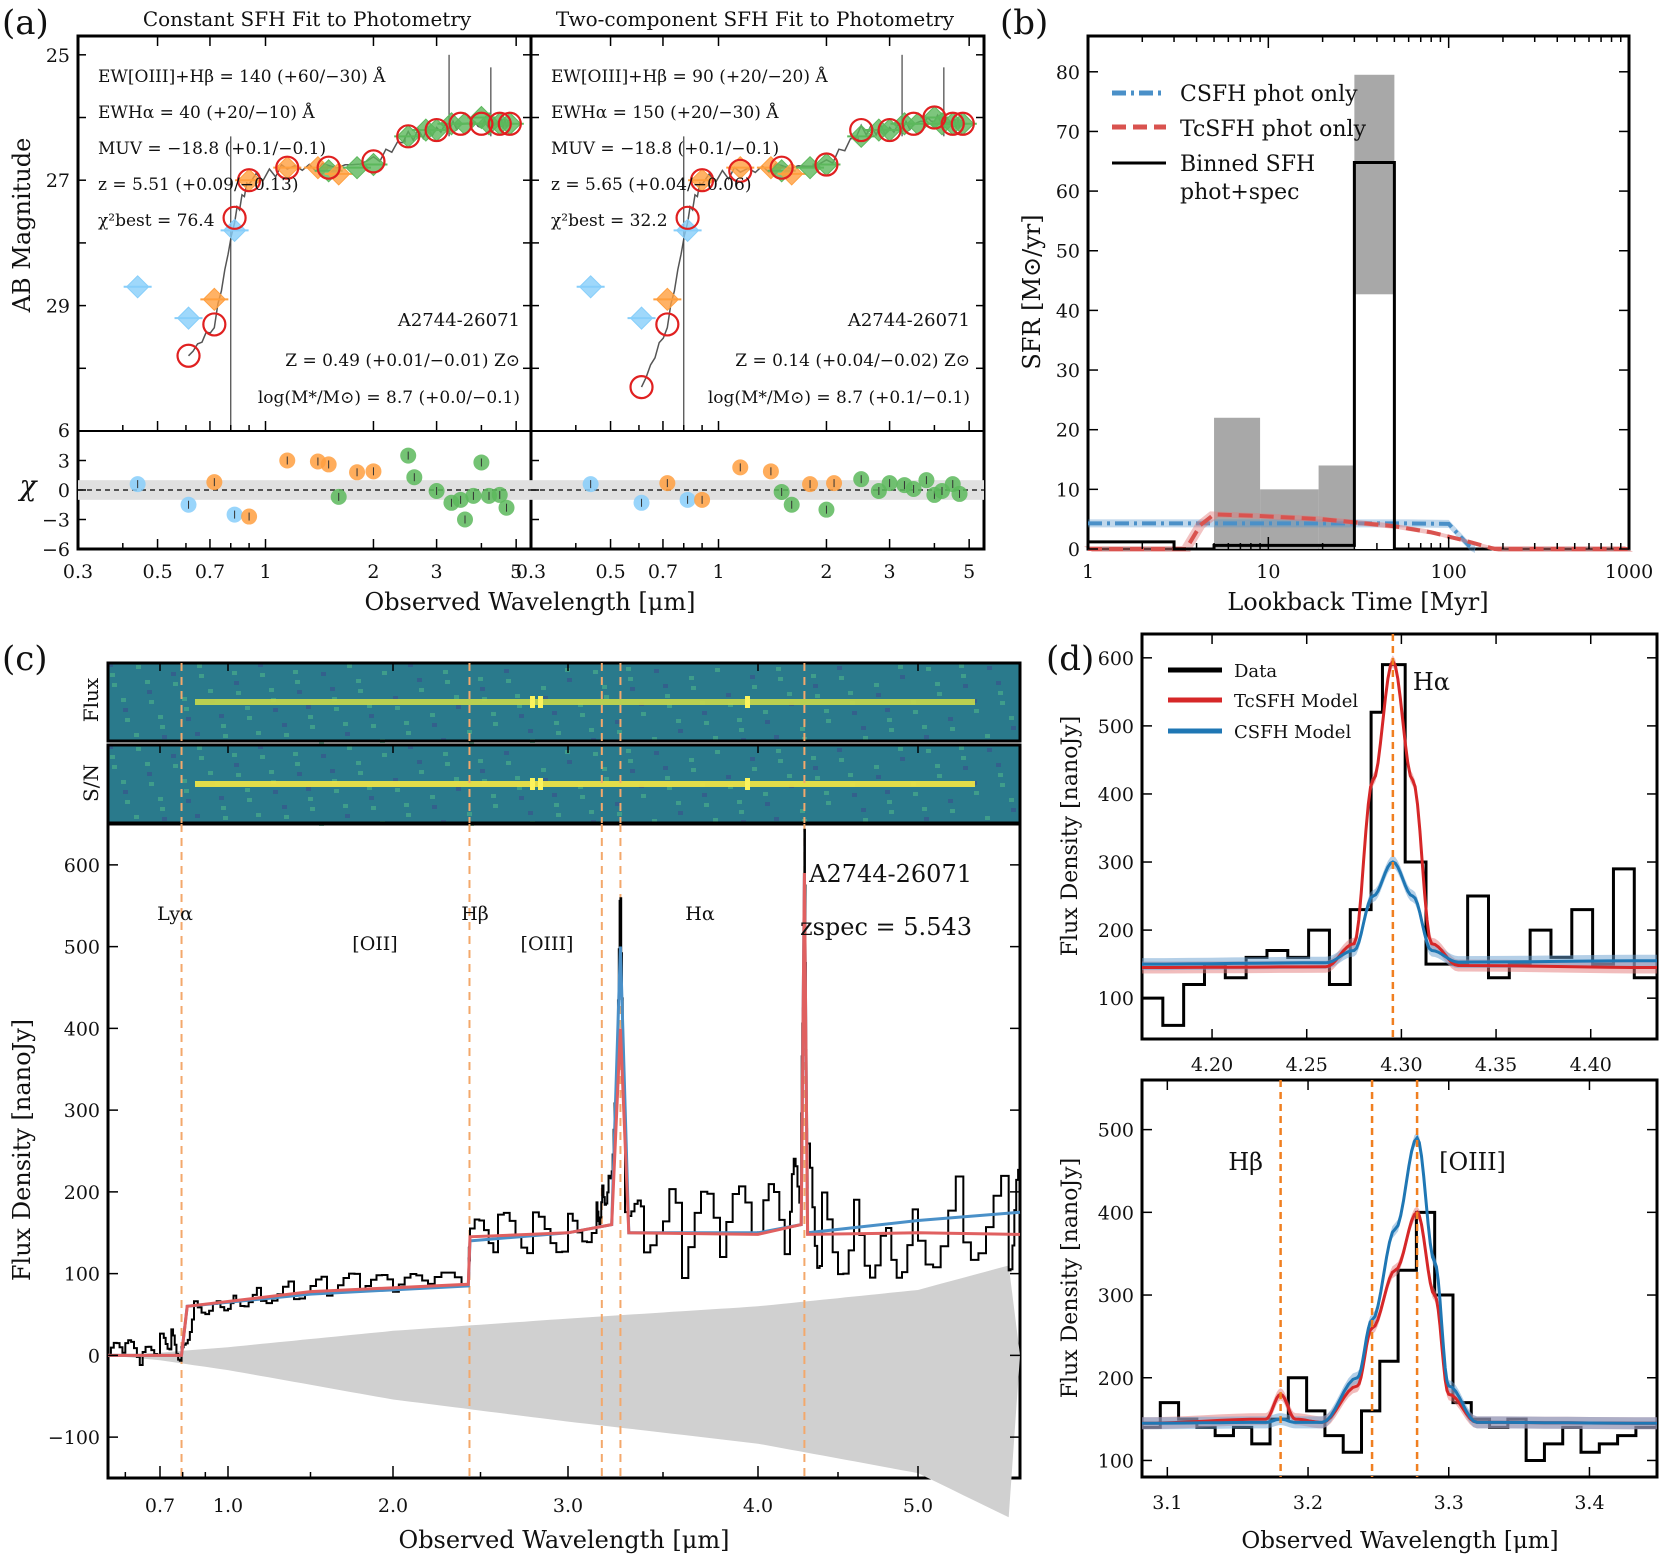 Image resolution: width=1661 pixels, height=1558 pixels. What do you see at coordinates (1068, 252) in the screenshot?
I see `y-ticklabel: 50` at bounding box center [1068, 252].